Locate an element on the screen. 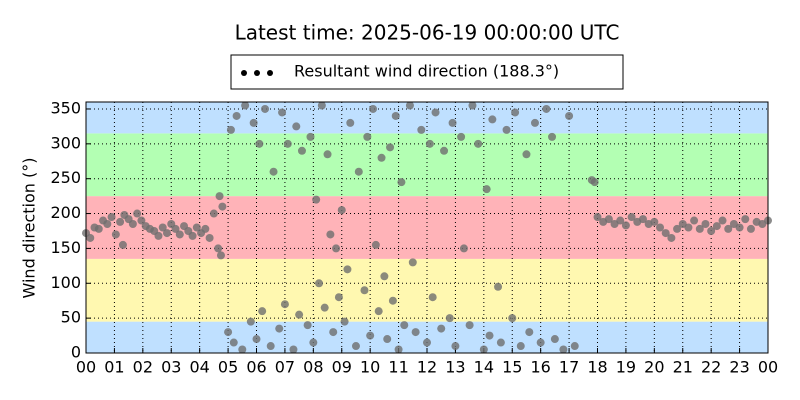 The width and height of the screenshot is (800, 400). y-tick-label: 250 is located at coordinates (65, 177).